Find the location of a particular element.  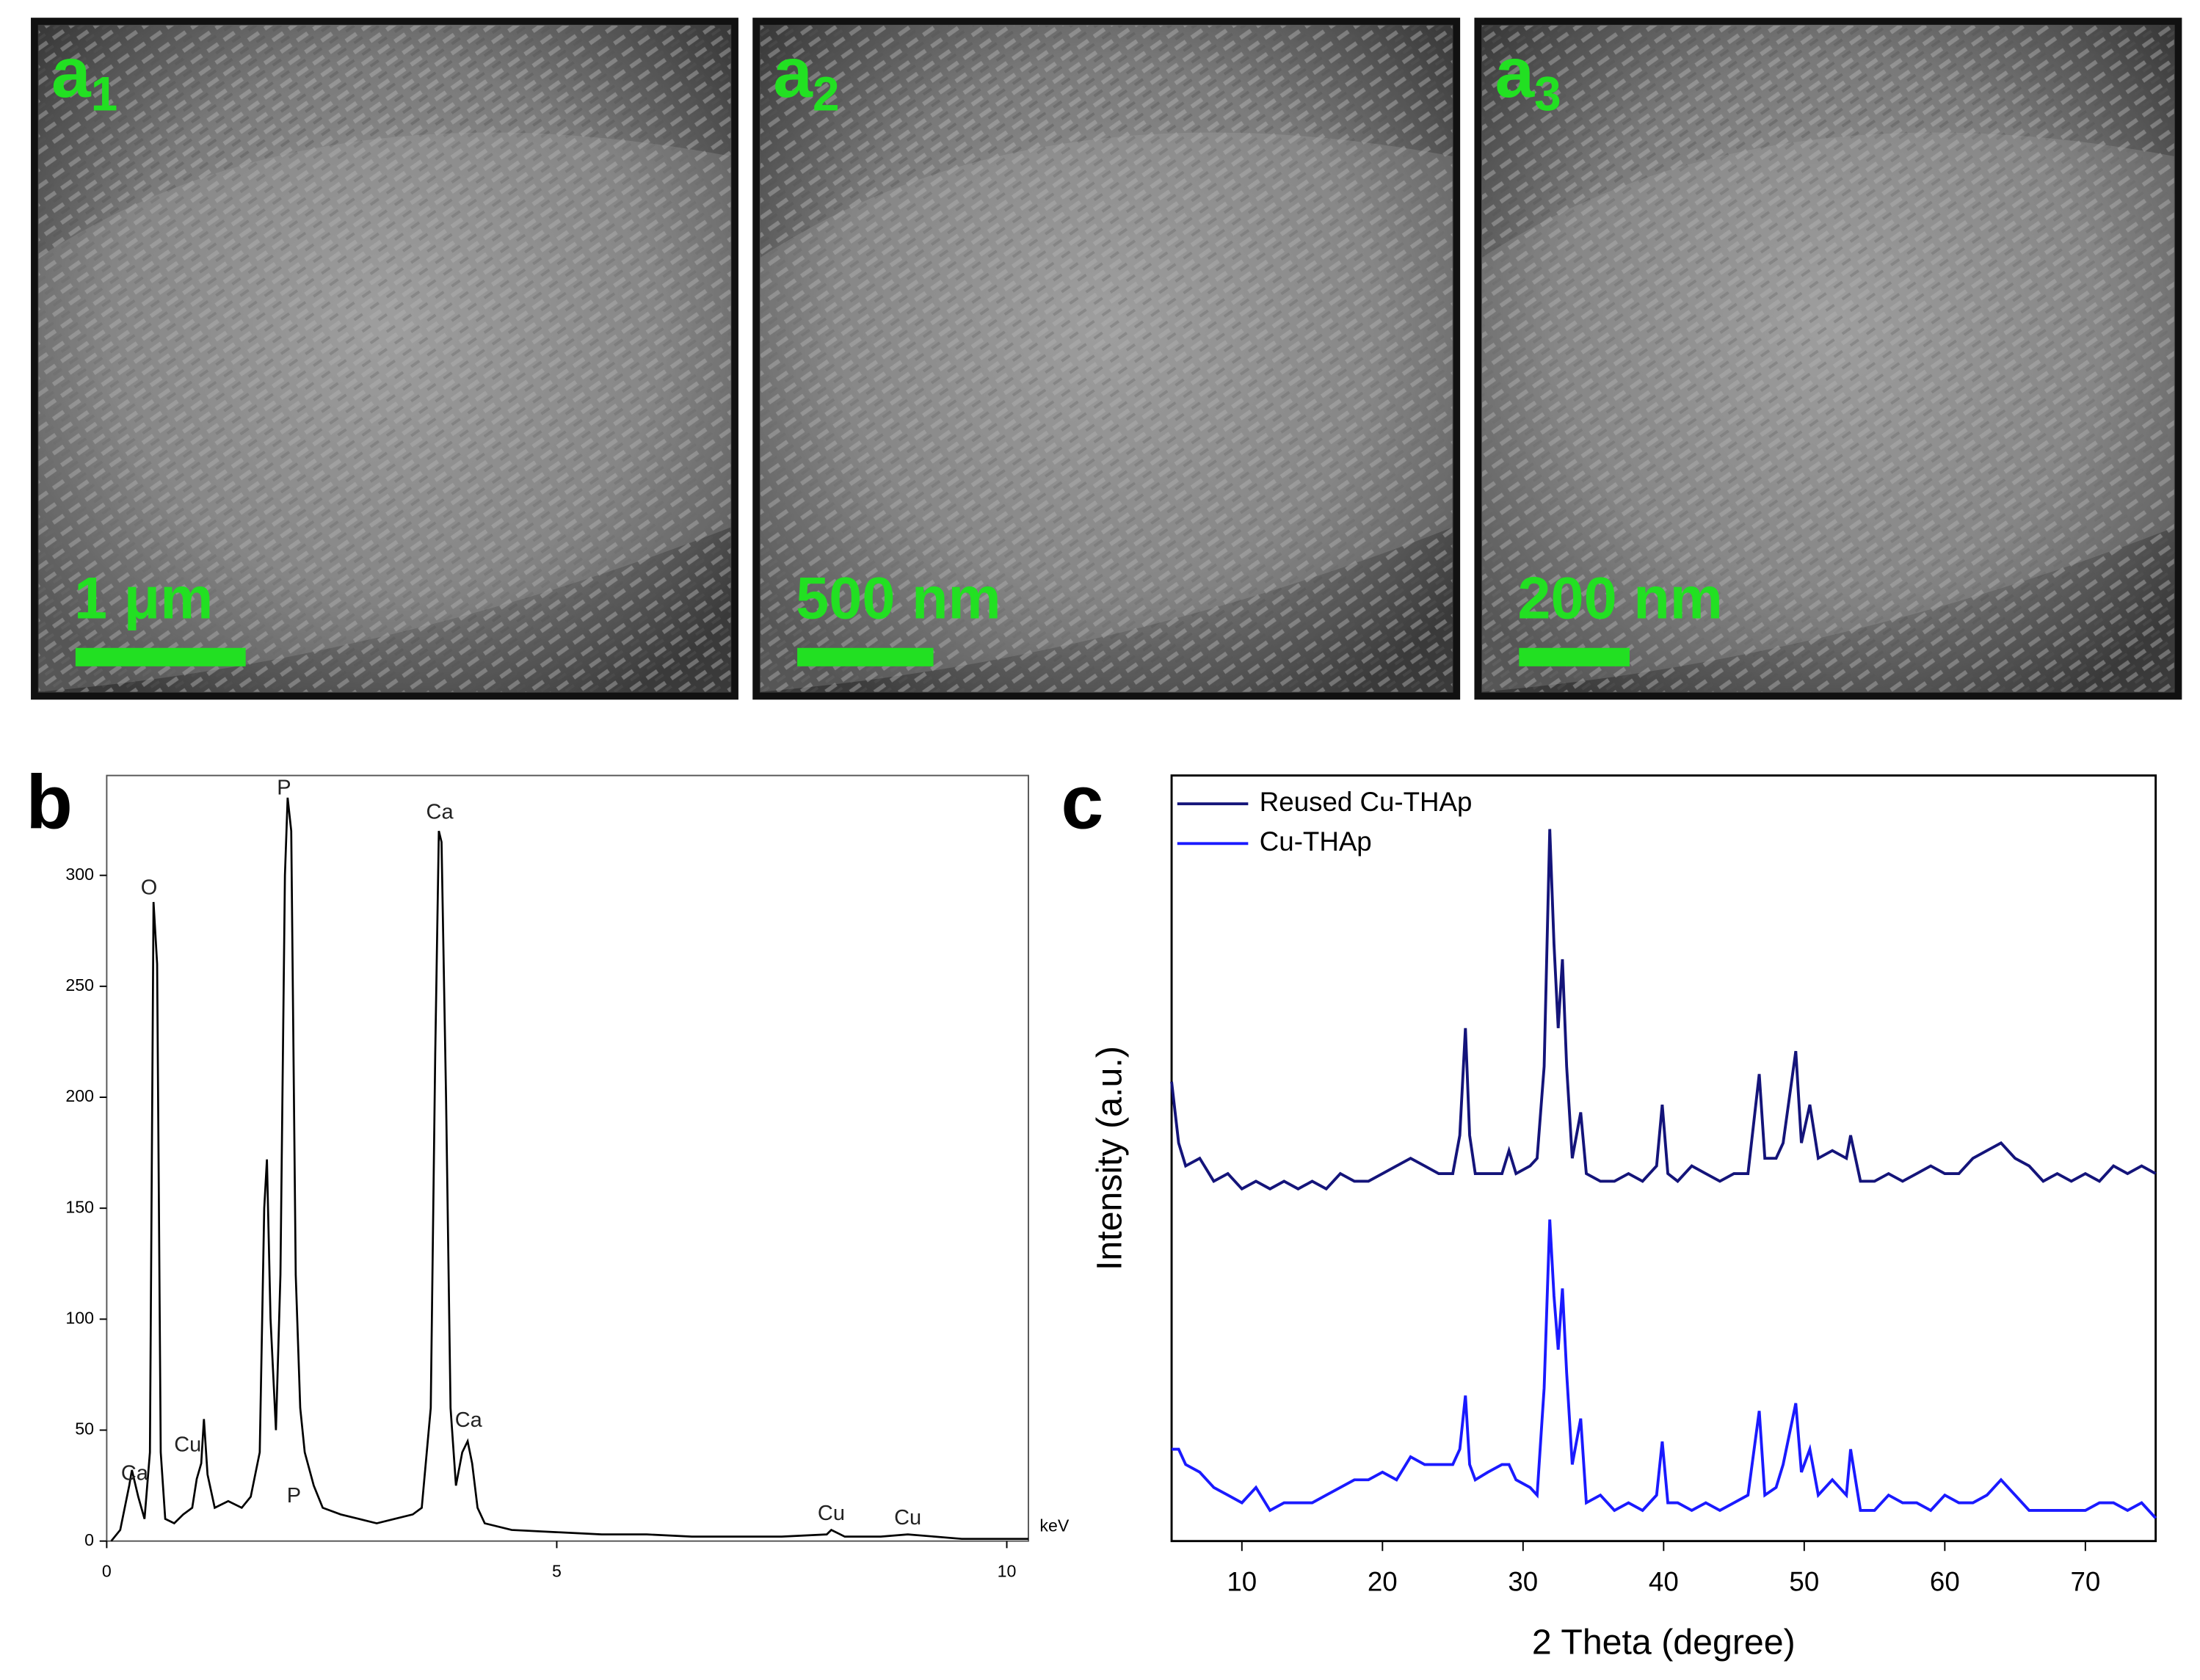

x-tick-label: 40 is located at coordinates (1664, 1581).